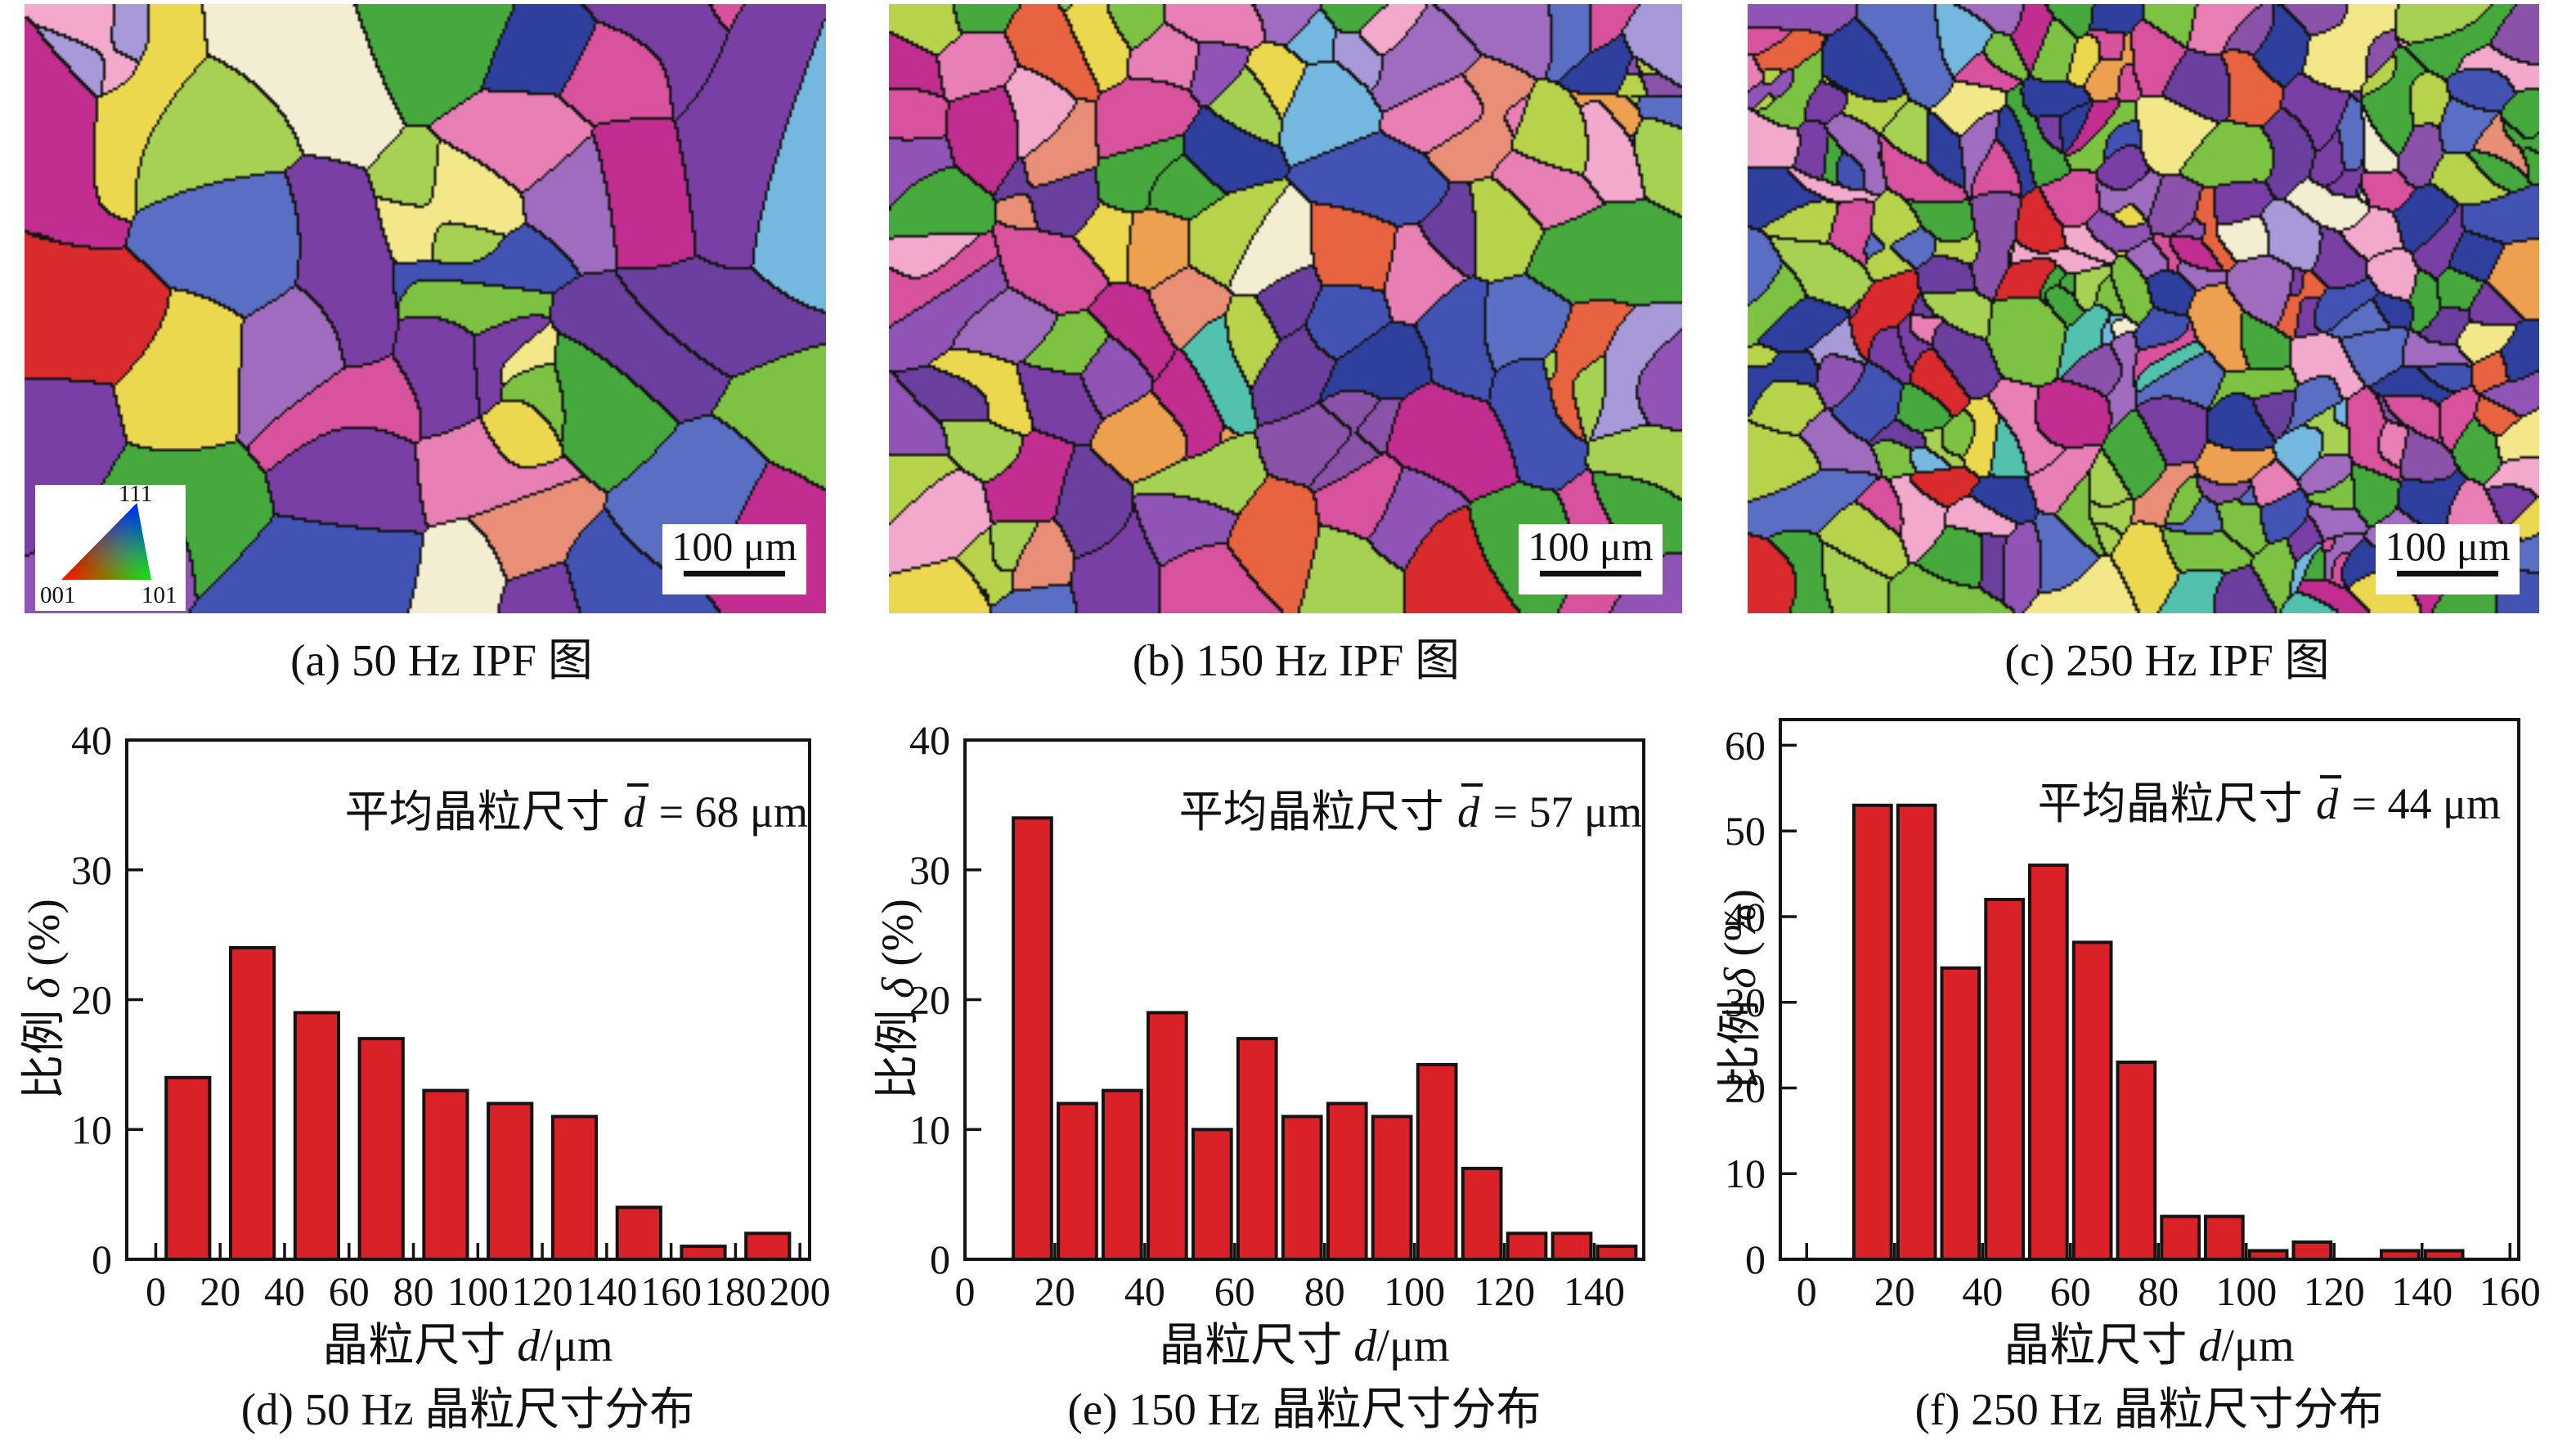 This screenshot has width=2576, height=1440. Describe the element at coordinates (735, 1291) in the screenshot. I see `x-tick-label: 180` at that location.